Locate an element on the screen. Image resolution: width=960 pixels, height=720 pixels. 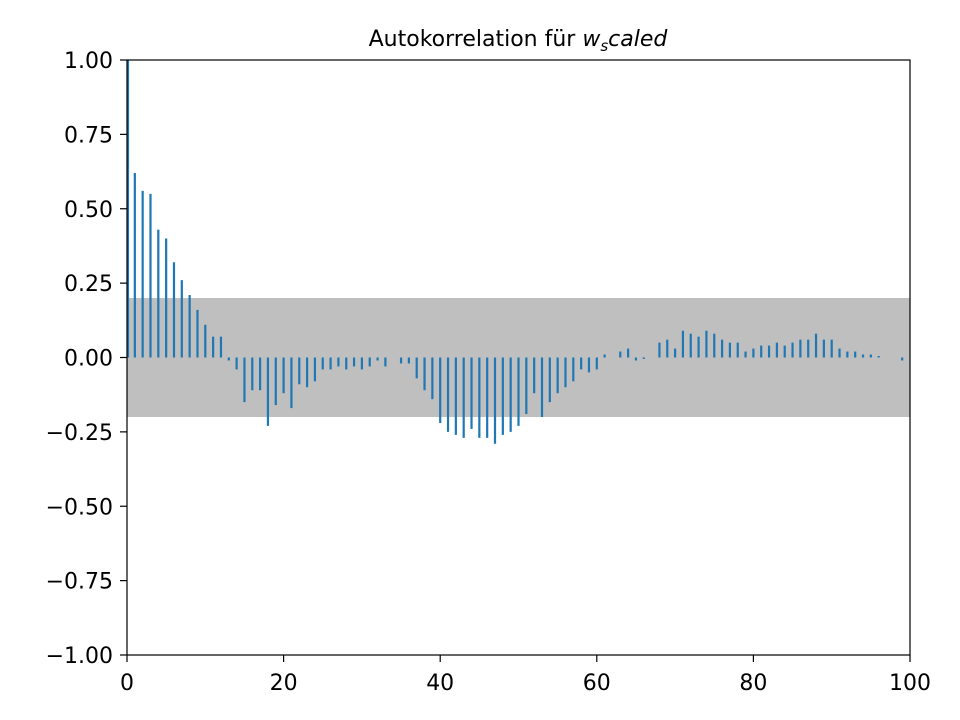
y-tick-label: −1.00 is located at coordinates (79, 656).